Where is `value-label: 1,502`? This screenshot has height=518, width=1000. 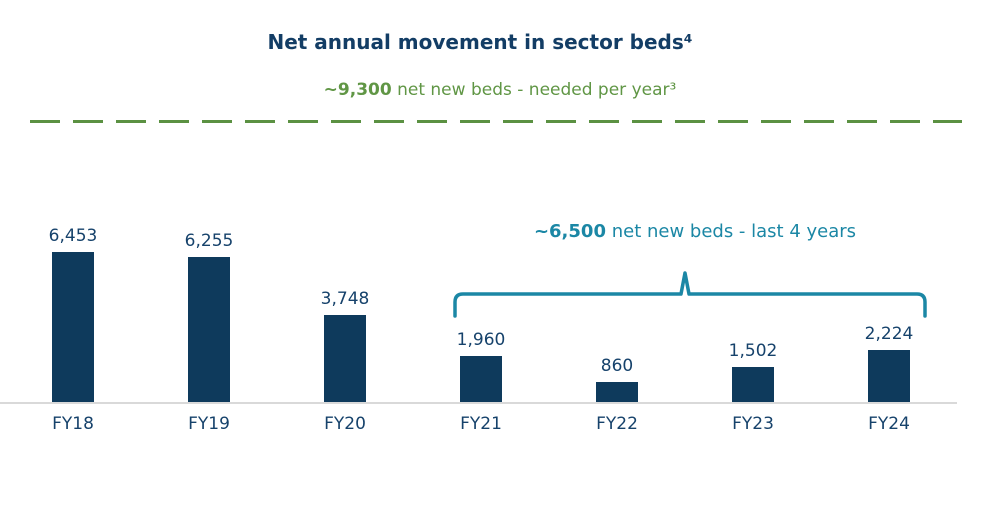 value-label: 1,502 is located at coordinates (753, 351).